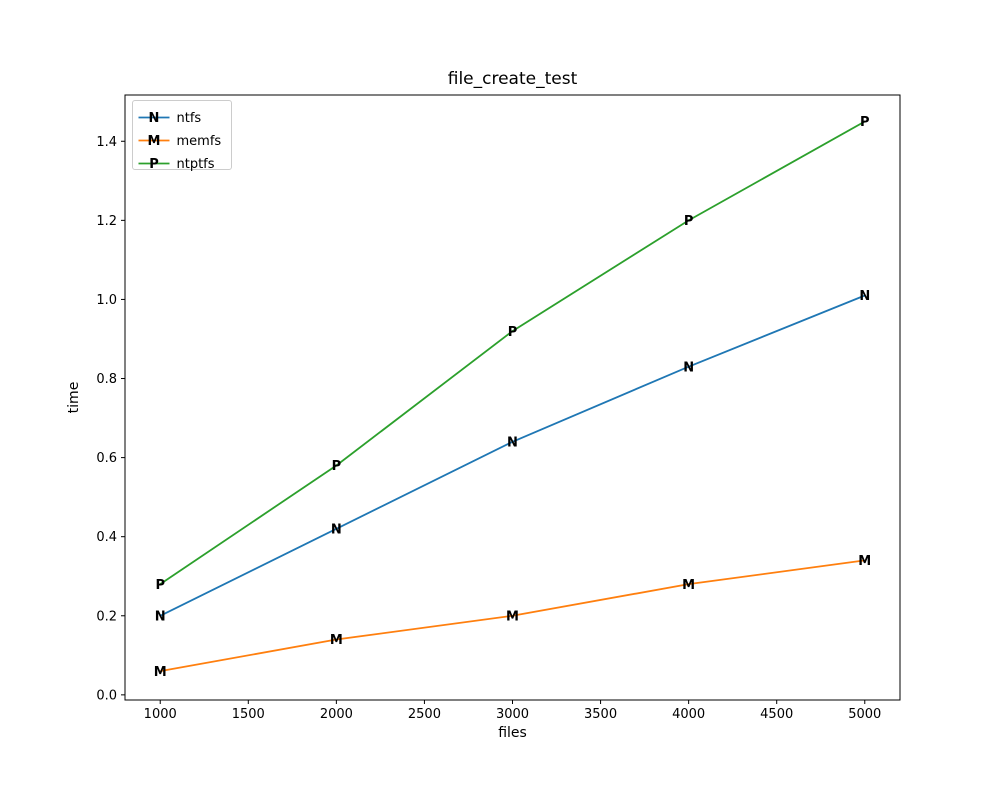  I want to click on legend-marker-sample: M, so click(154, 141).